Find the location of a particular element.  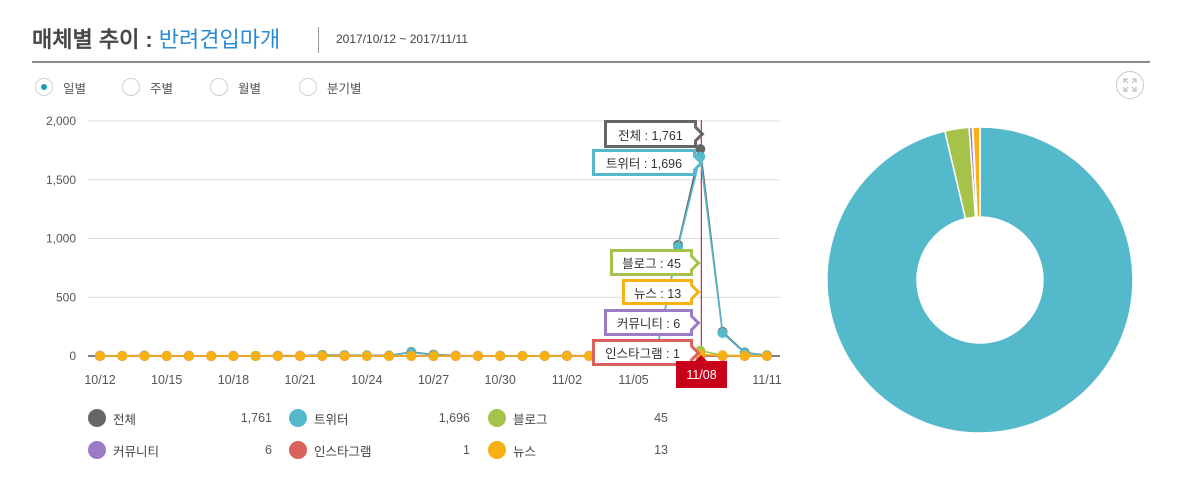

expand-icon is located at coordinates (1130, 85).